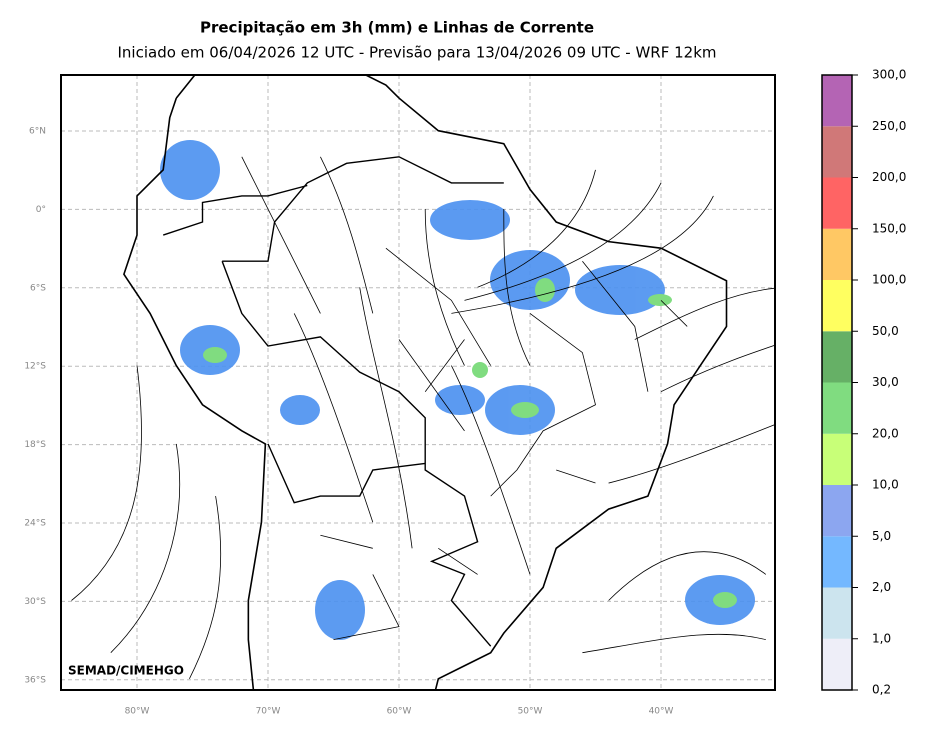 The width and height of the screenshot is (931, 735). I want to click on lat-label: 0°, so click(41, 210).